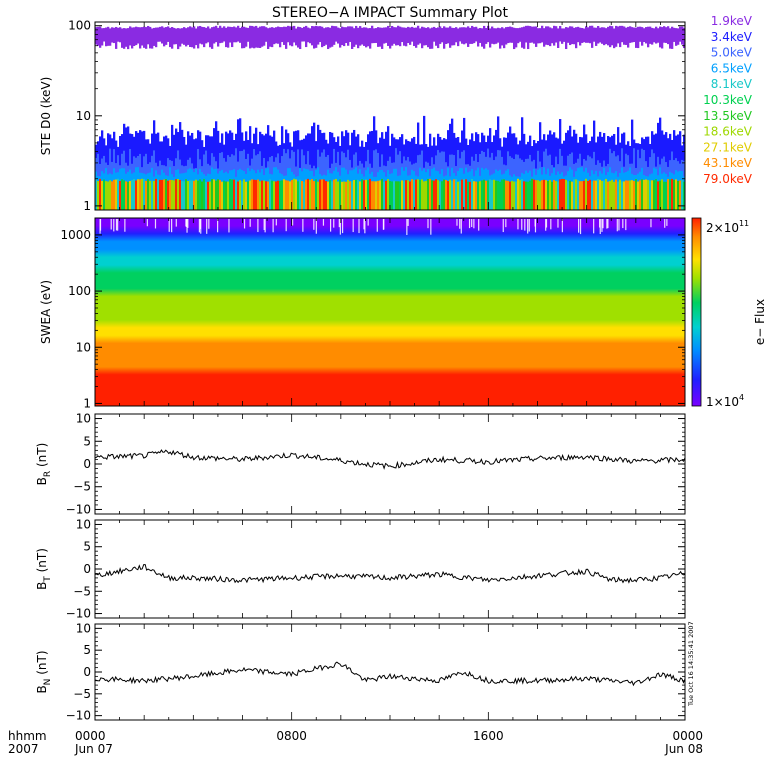 The height and width of the screenshot is (780, 780). I want to click on ste-bar-3.4keV, so click(312, 166).